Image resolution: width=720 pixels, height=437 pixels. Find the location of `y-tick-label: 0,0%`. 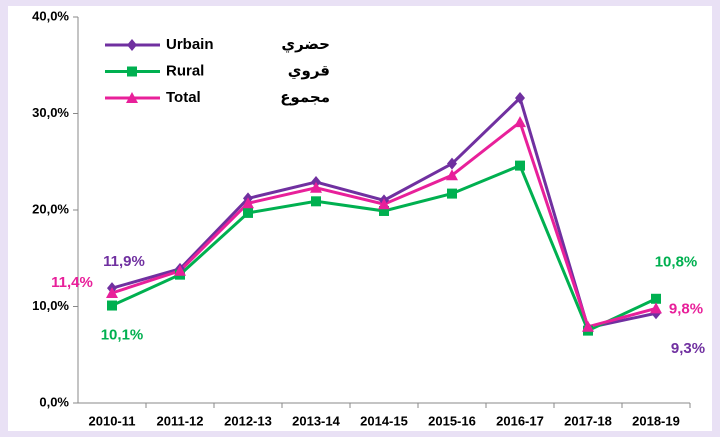

y-tick-label: 0,0% is located at coordinates (54, 401).